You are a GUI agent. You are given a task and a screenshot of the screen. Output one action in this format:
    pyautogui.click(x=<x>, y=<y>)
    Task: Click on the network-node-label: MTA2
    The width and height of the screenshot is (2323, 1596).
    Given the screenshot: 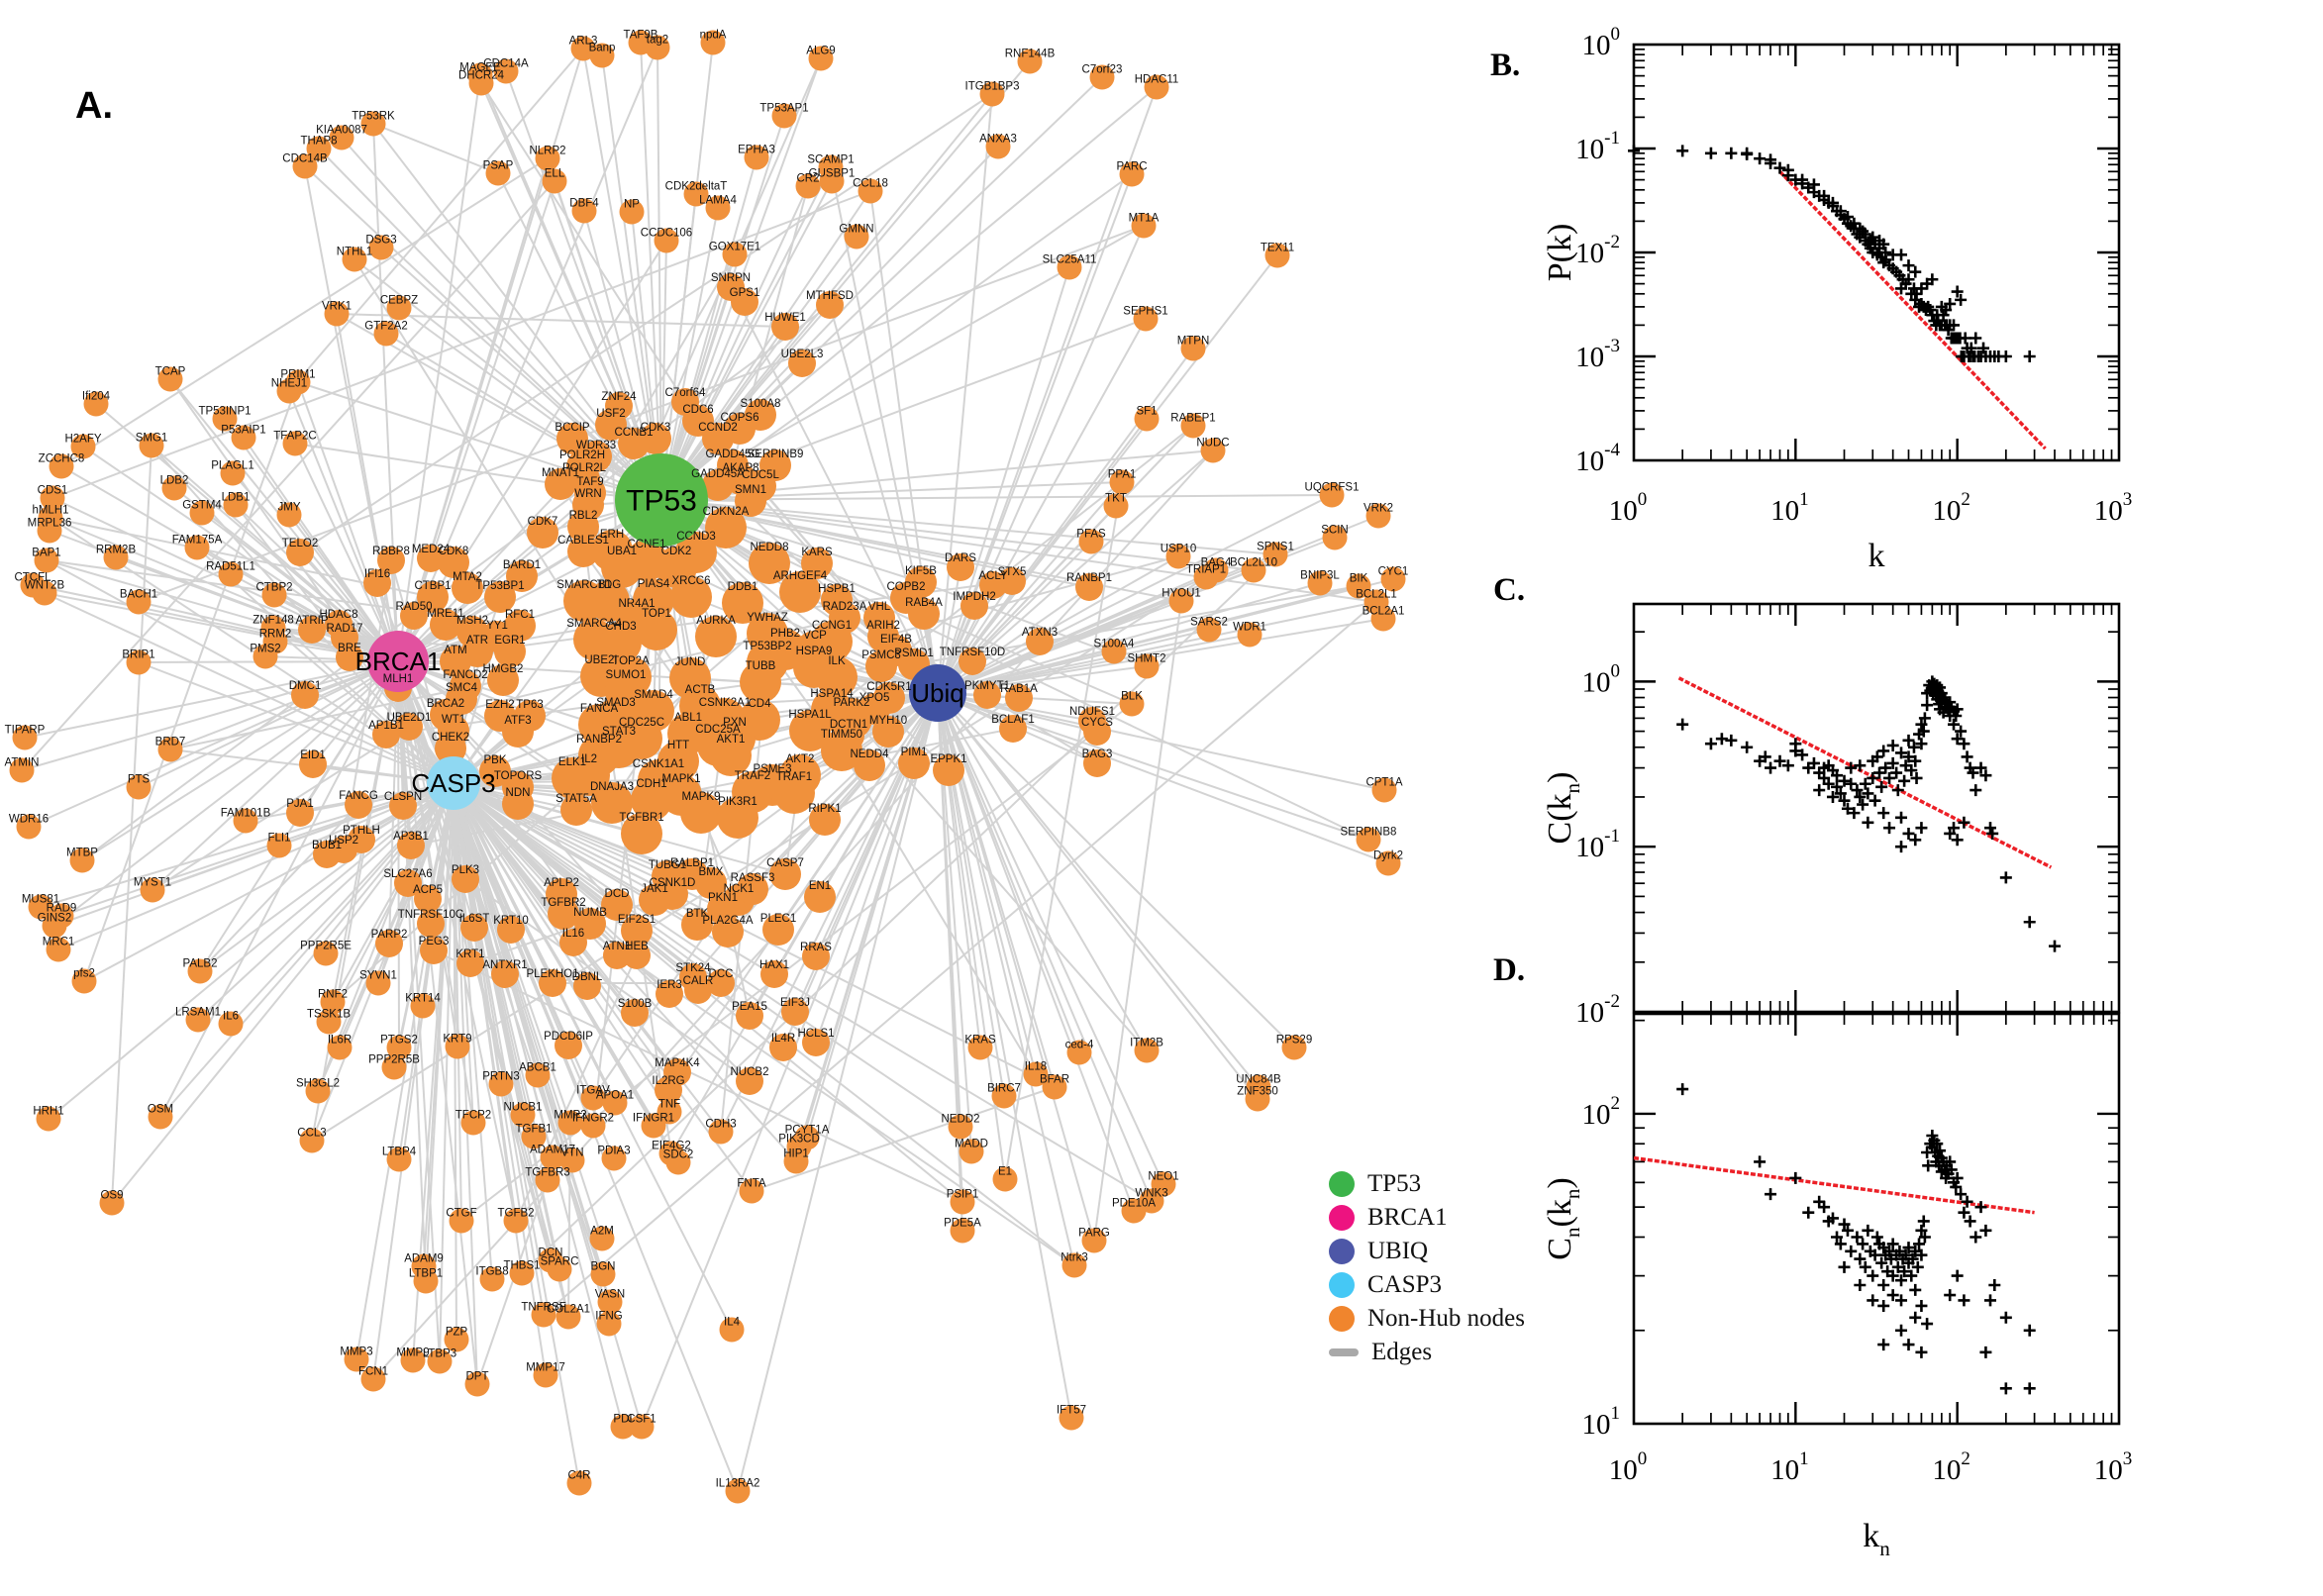 What is the action you would take?
    pyautogui.click(x=467, y=577)
    